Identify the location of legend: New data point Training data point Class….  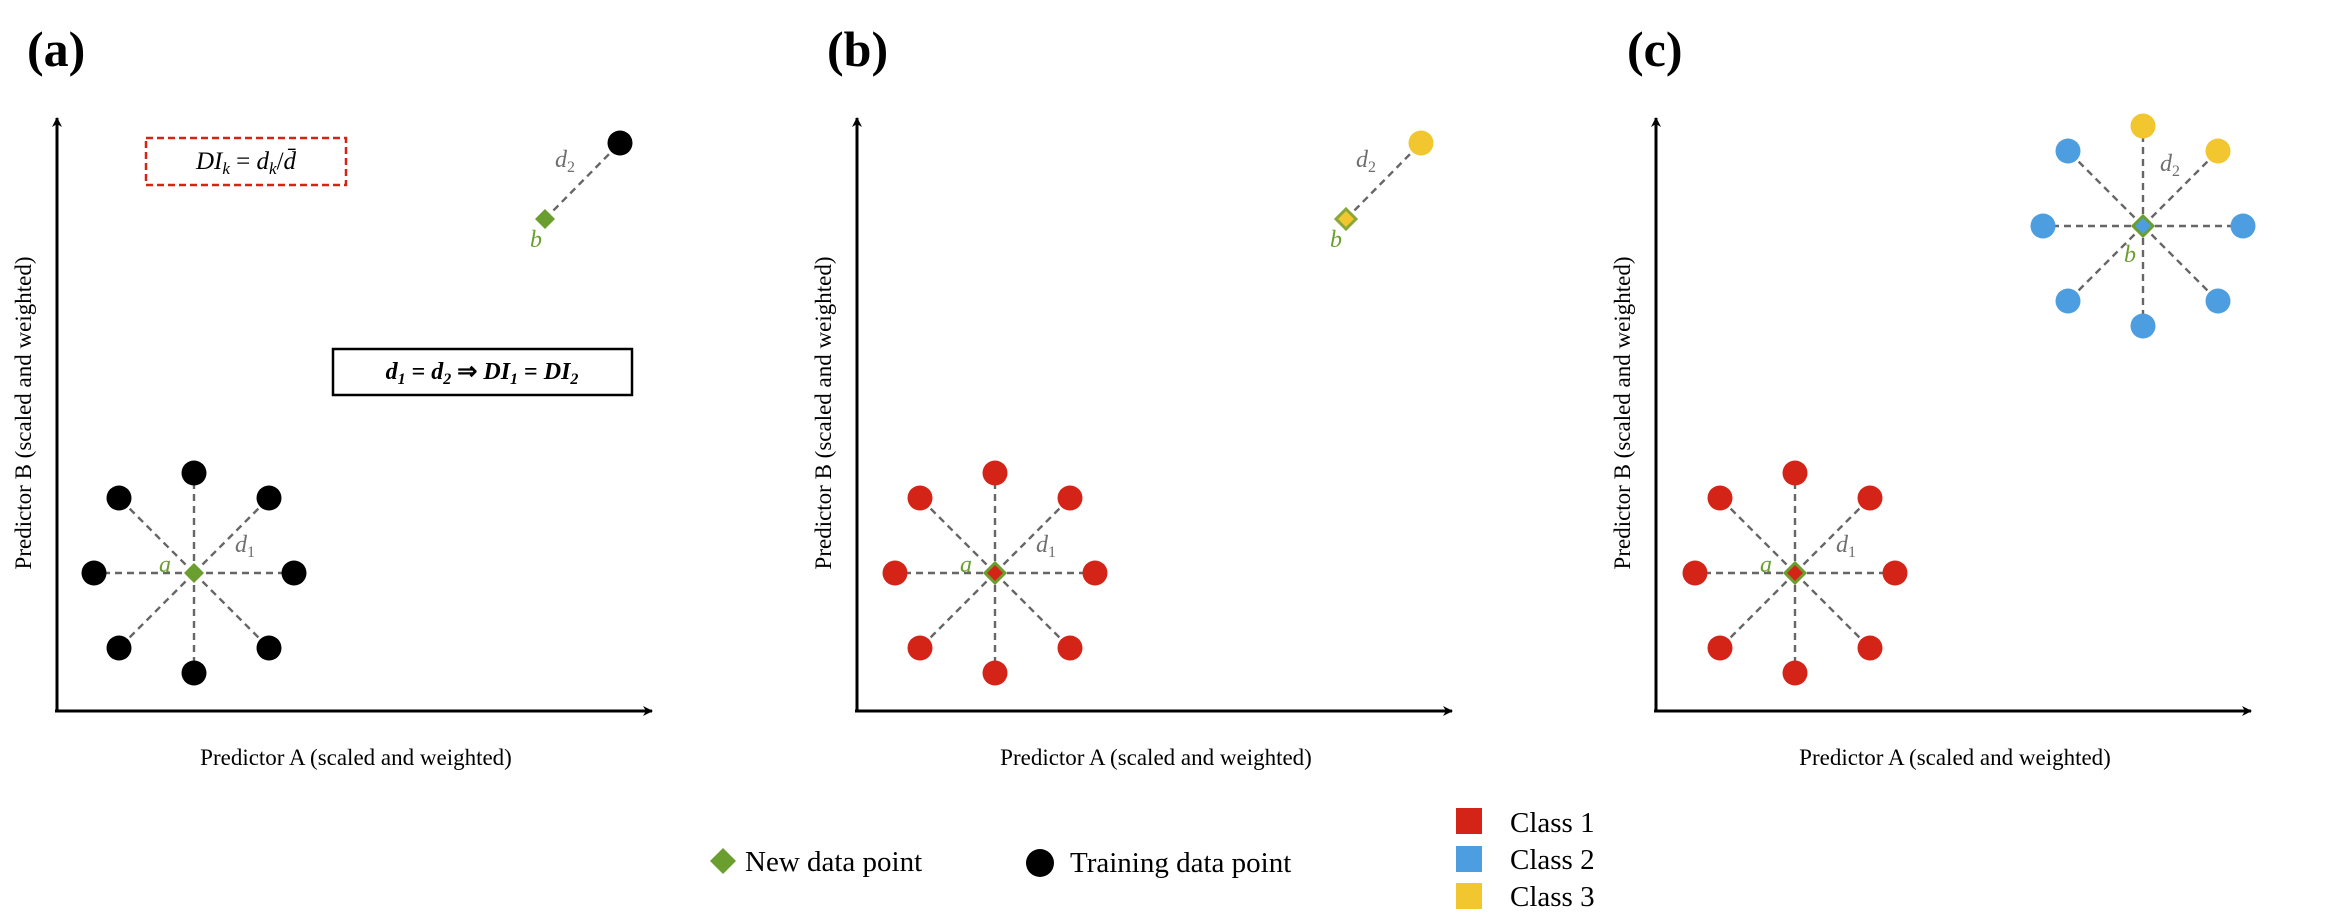
(1152, 860).